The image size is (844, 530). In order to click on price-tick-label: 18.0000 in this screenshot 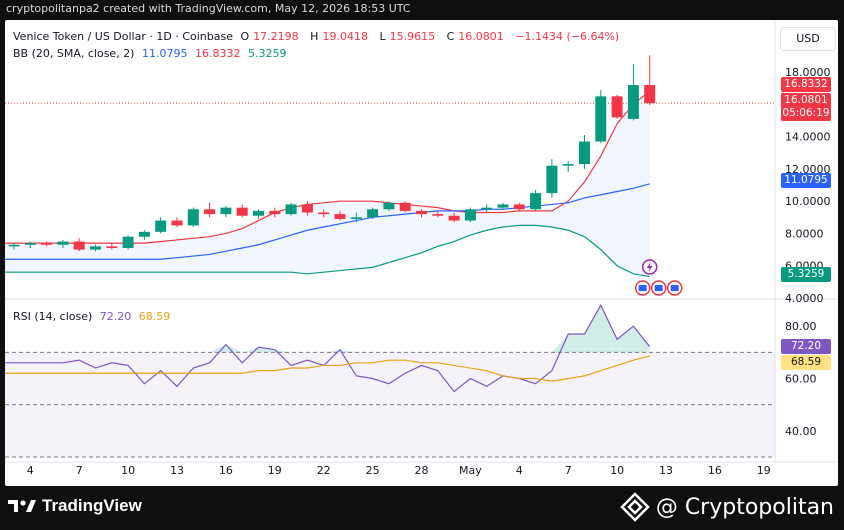, I will do `click(808, 72)`.